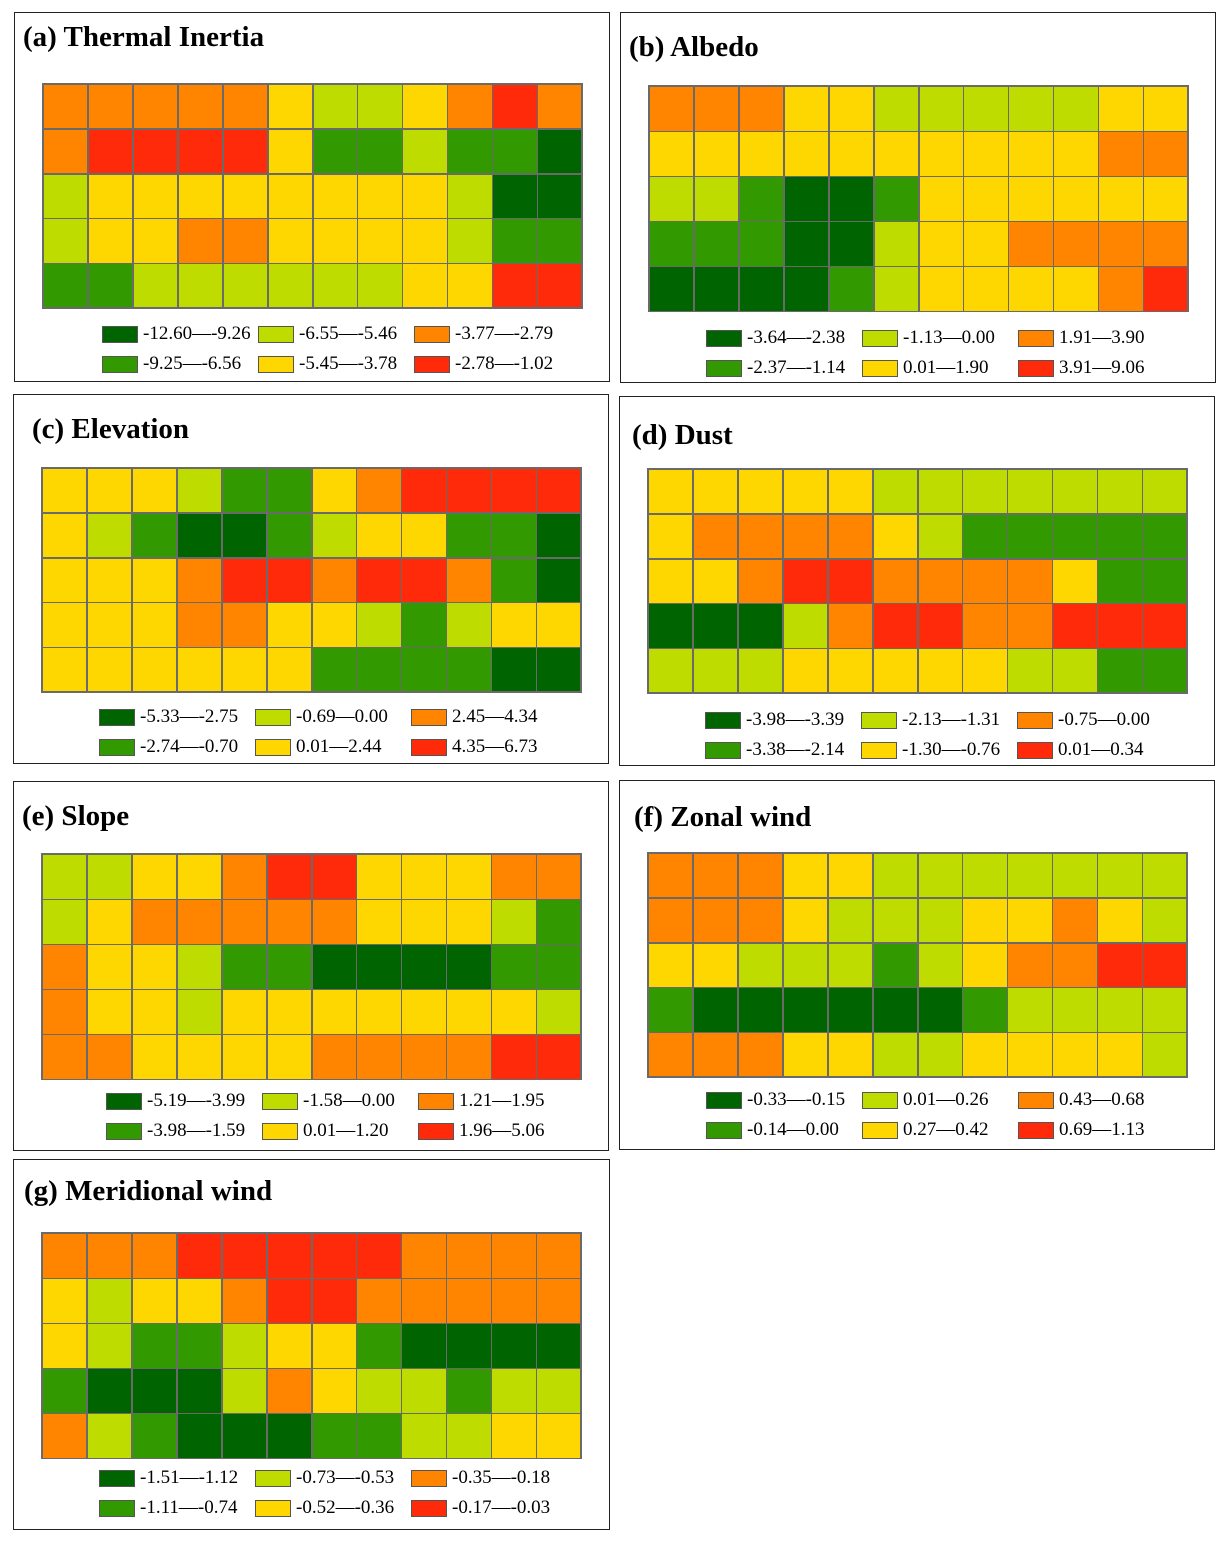 The width and height of the screenshot is (1232, 1546). What do you see at coordinates (189, 746) in the screenshot?
I see `legend-label: -2.74—-0.70` at bounding box center [189, 746].